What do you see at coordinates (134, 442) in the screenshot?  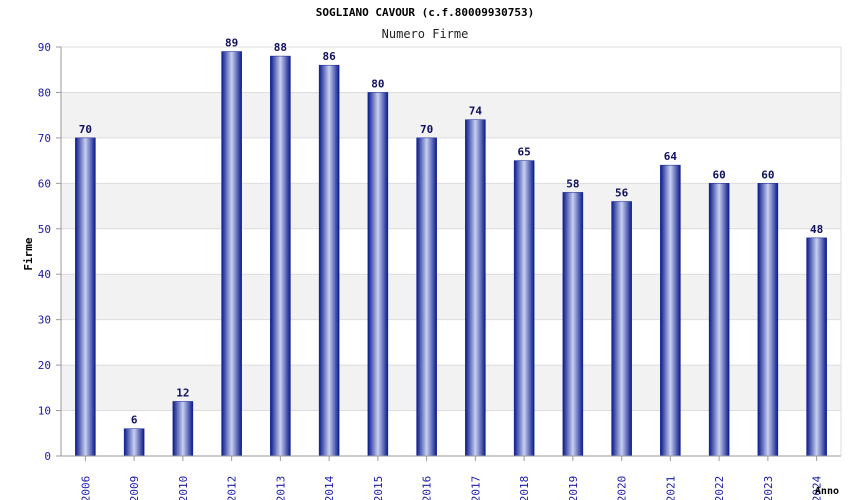 I see `bar-2009` at bounding box center [134, 442].